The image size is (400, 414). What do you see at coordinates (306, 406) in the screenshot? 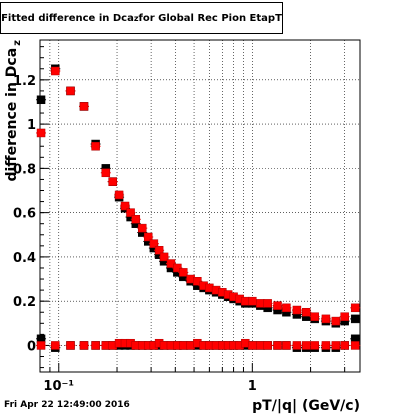
I see `x-axis-title: pT/|q| (GeV/c)` at bounding box center [306, 406].